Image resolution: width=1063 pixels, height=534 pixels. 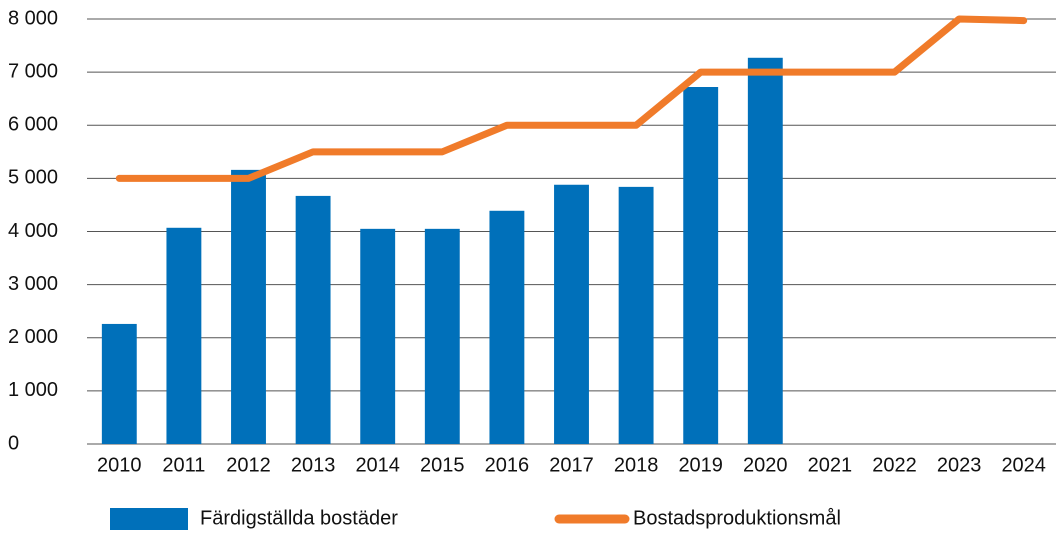 What do you see at coordinates (119, 465) in the screenshot?
I see `x-tick-label: 2010` at bounding box center [119, 465].